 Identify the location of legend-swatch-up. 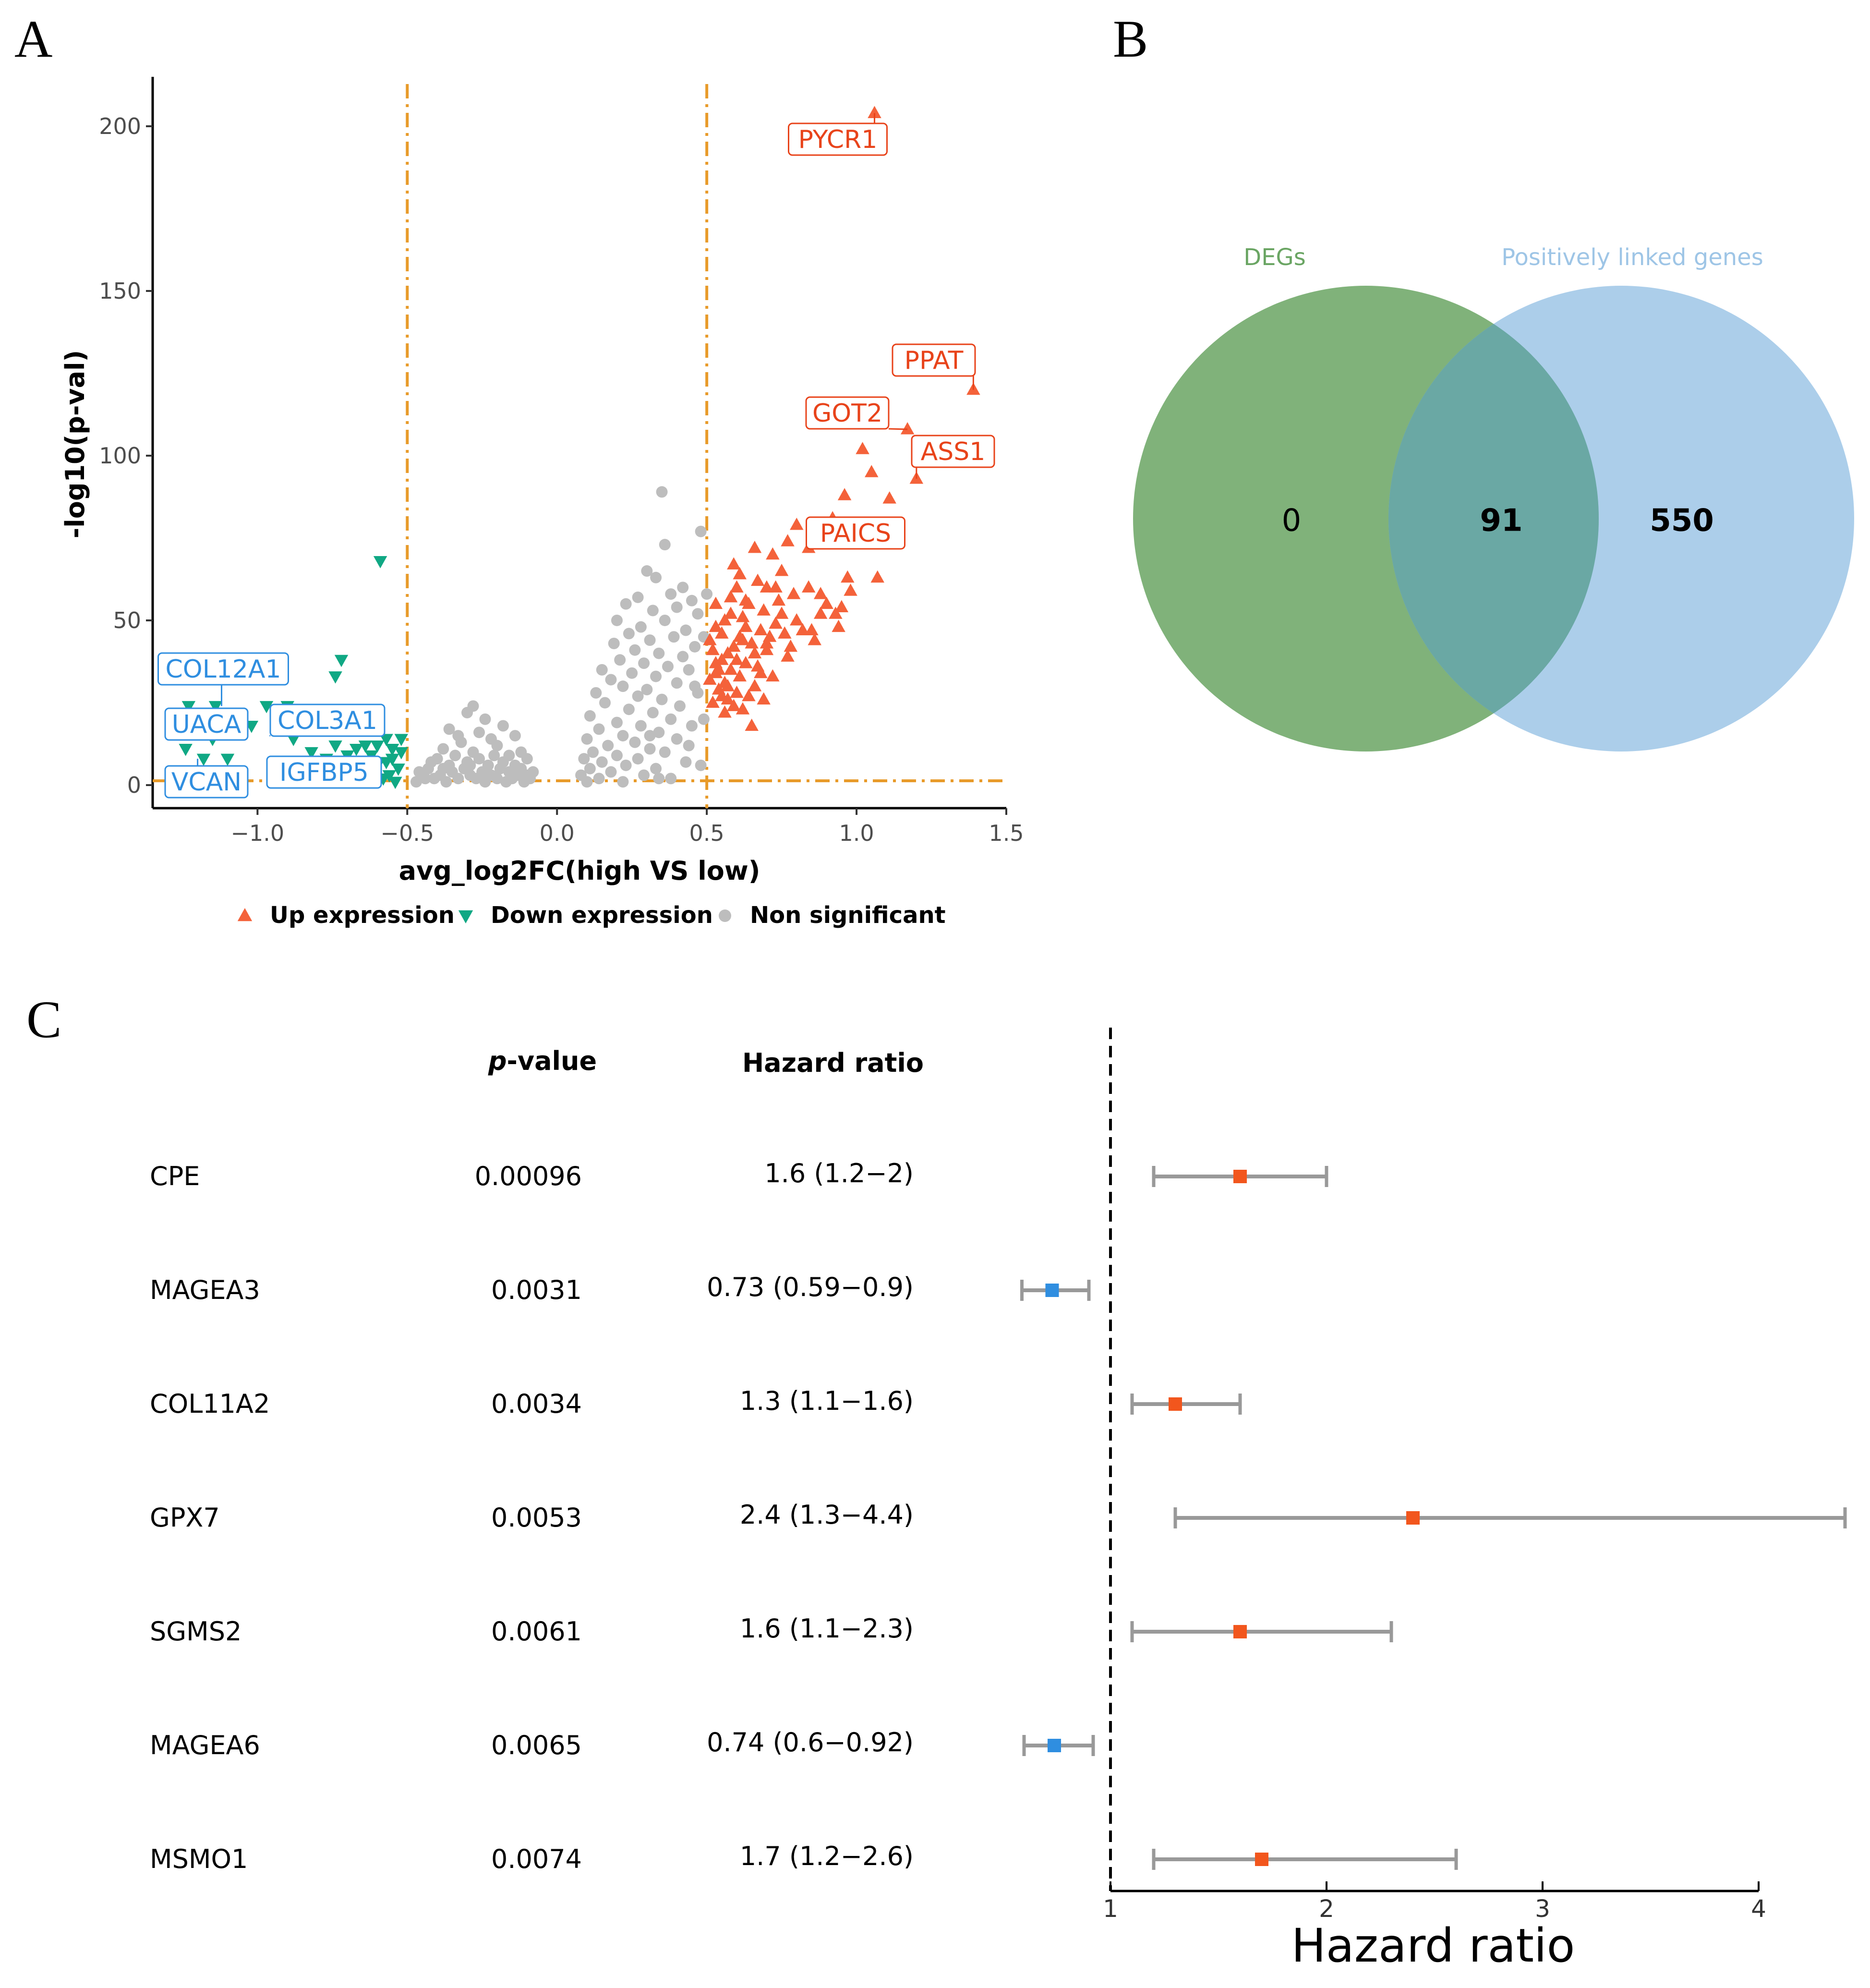
(245, 915).